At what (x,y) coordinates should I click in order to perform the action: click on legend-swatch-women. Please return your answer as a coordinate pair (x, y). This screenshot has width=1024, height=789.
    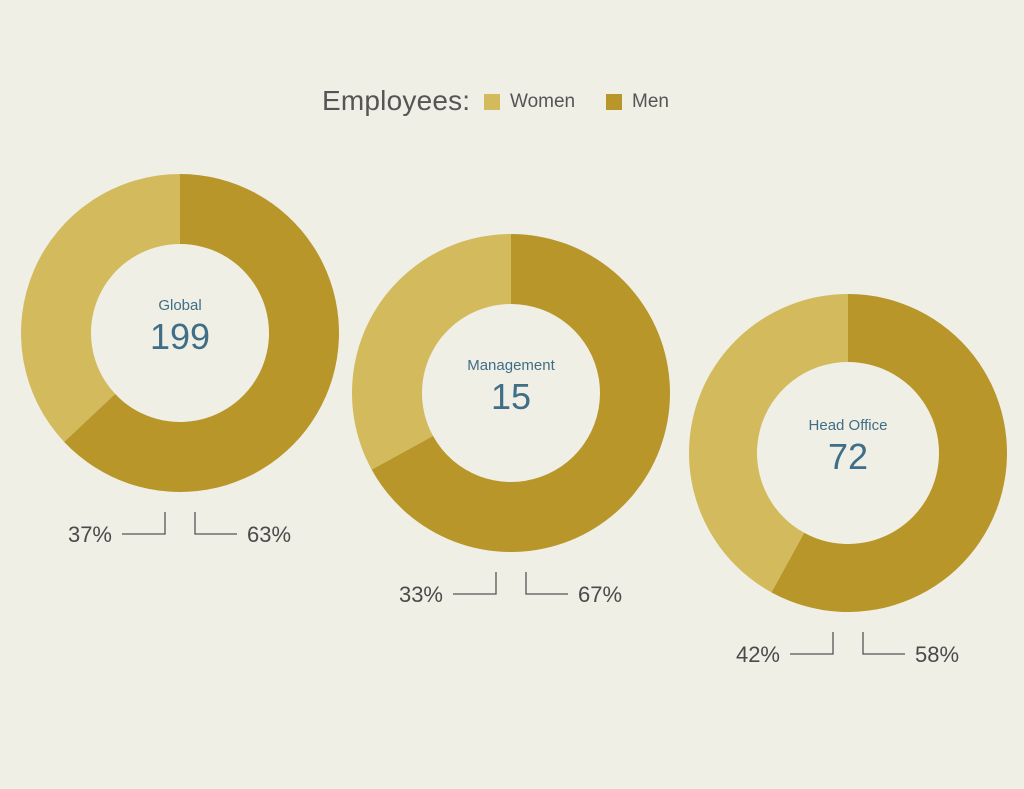
    Looking at the image, I should click on (492, 102).